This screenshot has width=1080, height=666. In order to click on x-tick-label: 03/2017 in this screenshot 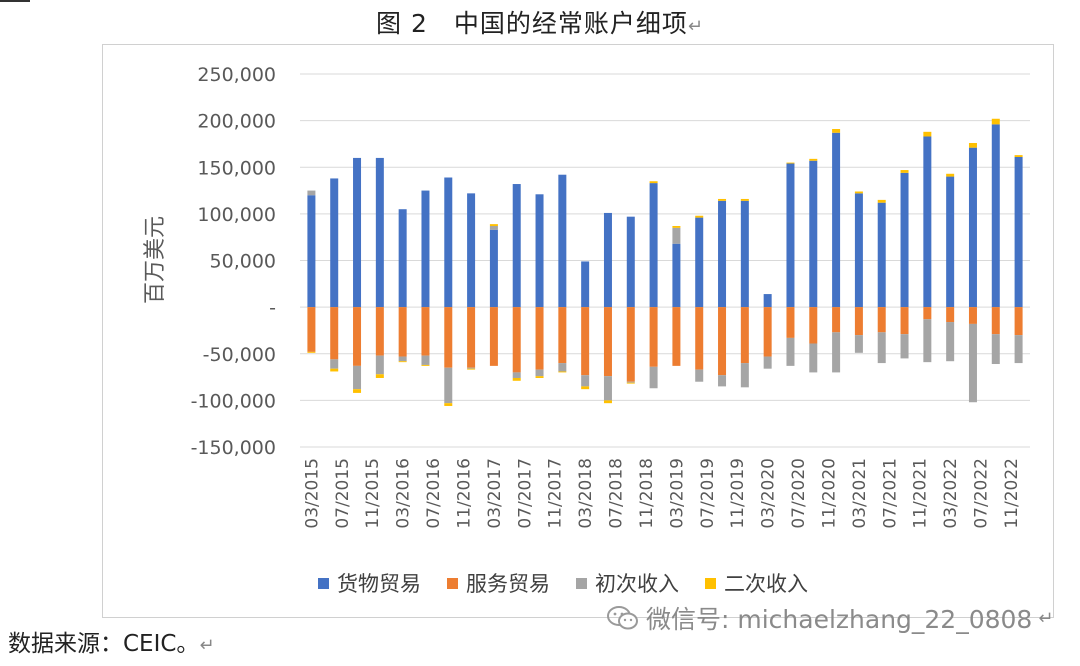, I will do `click(495, 493)`.